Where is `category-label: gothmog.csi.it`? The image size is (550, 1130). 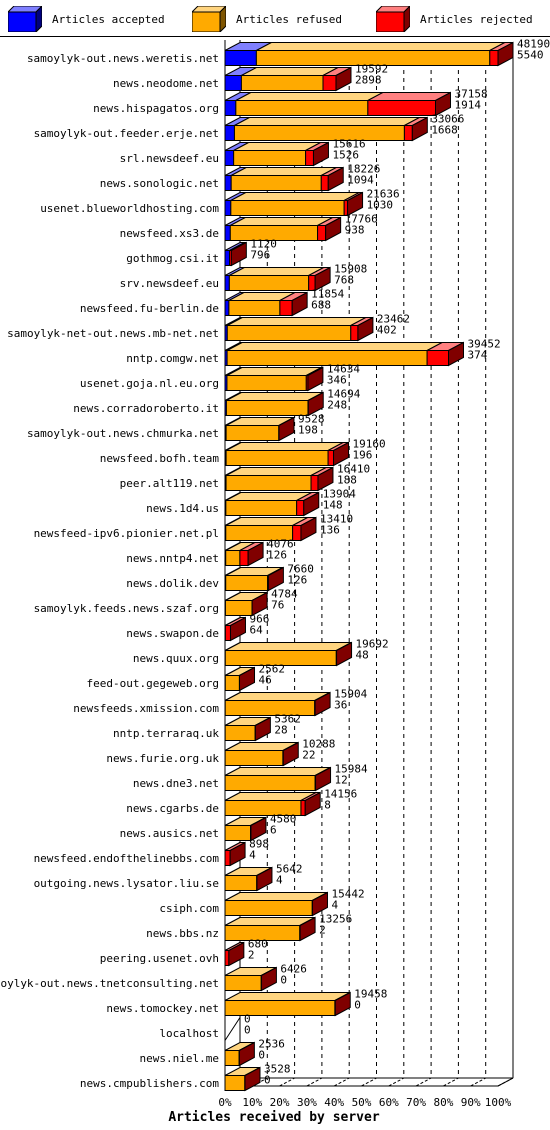 category-label: gothmog.csi.it is located at coordinates (172, 258).